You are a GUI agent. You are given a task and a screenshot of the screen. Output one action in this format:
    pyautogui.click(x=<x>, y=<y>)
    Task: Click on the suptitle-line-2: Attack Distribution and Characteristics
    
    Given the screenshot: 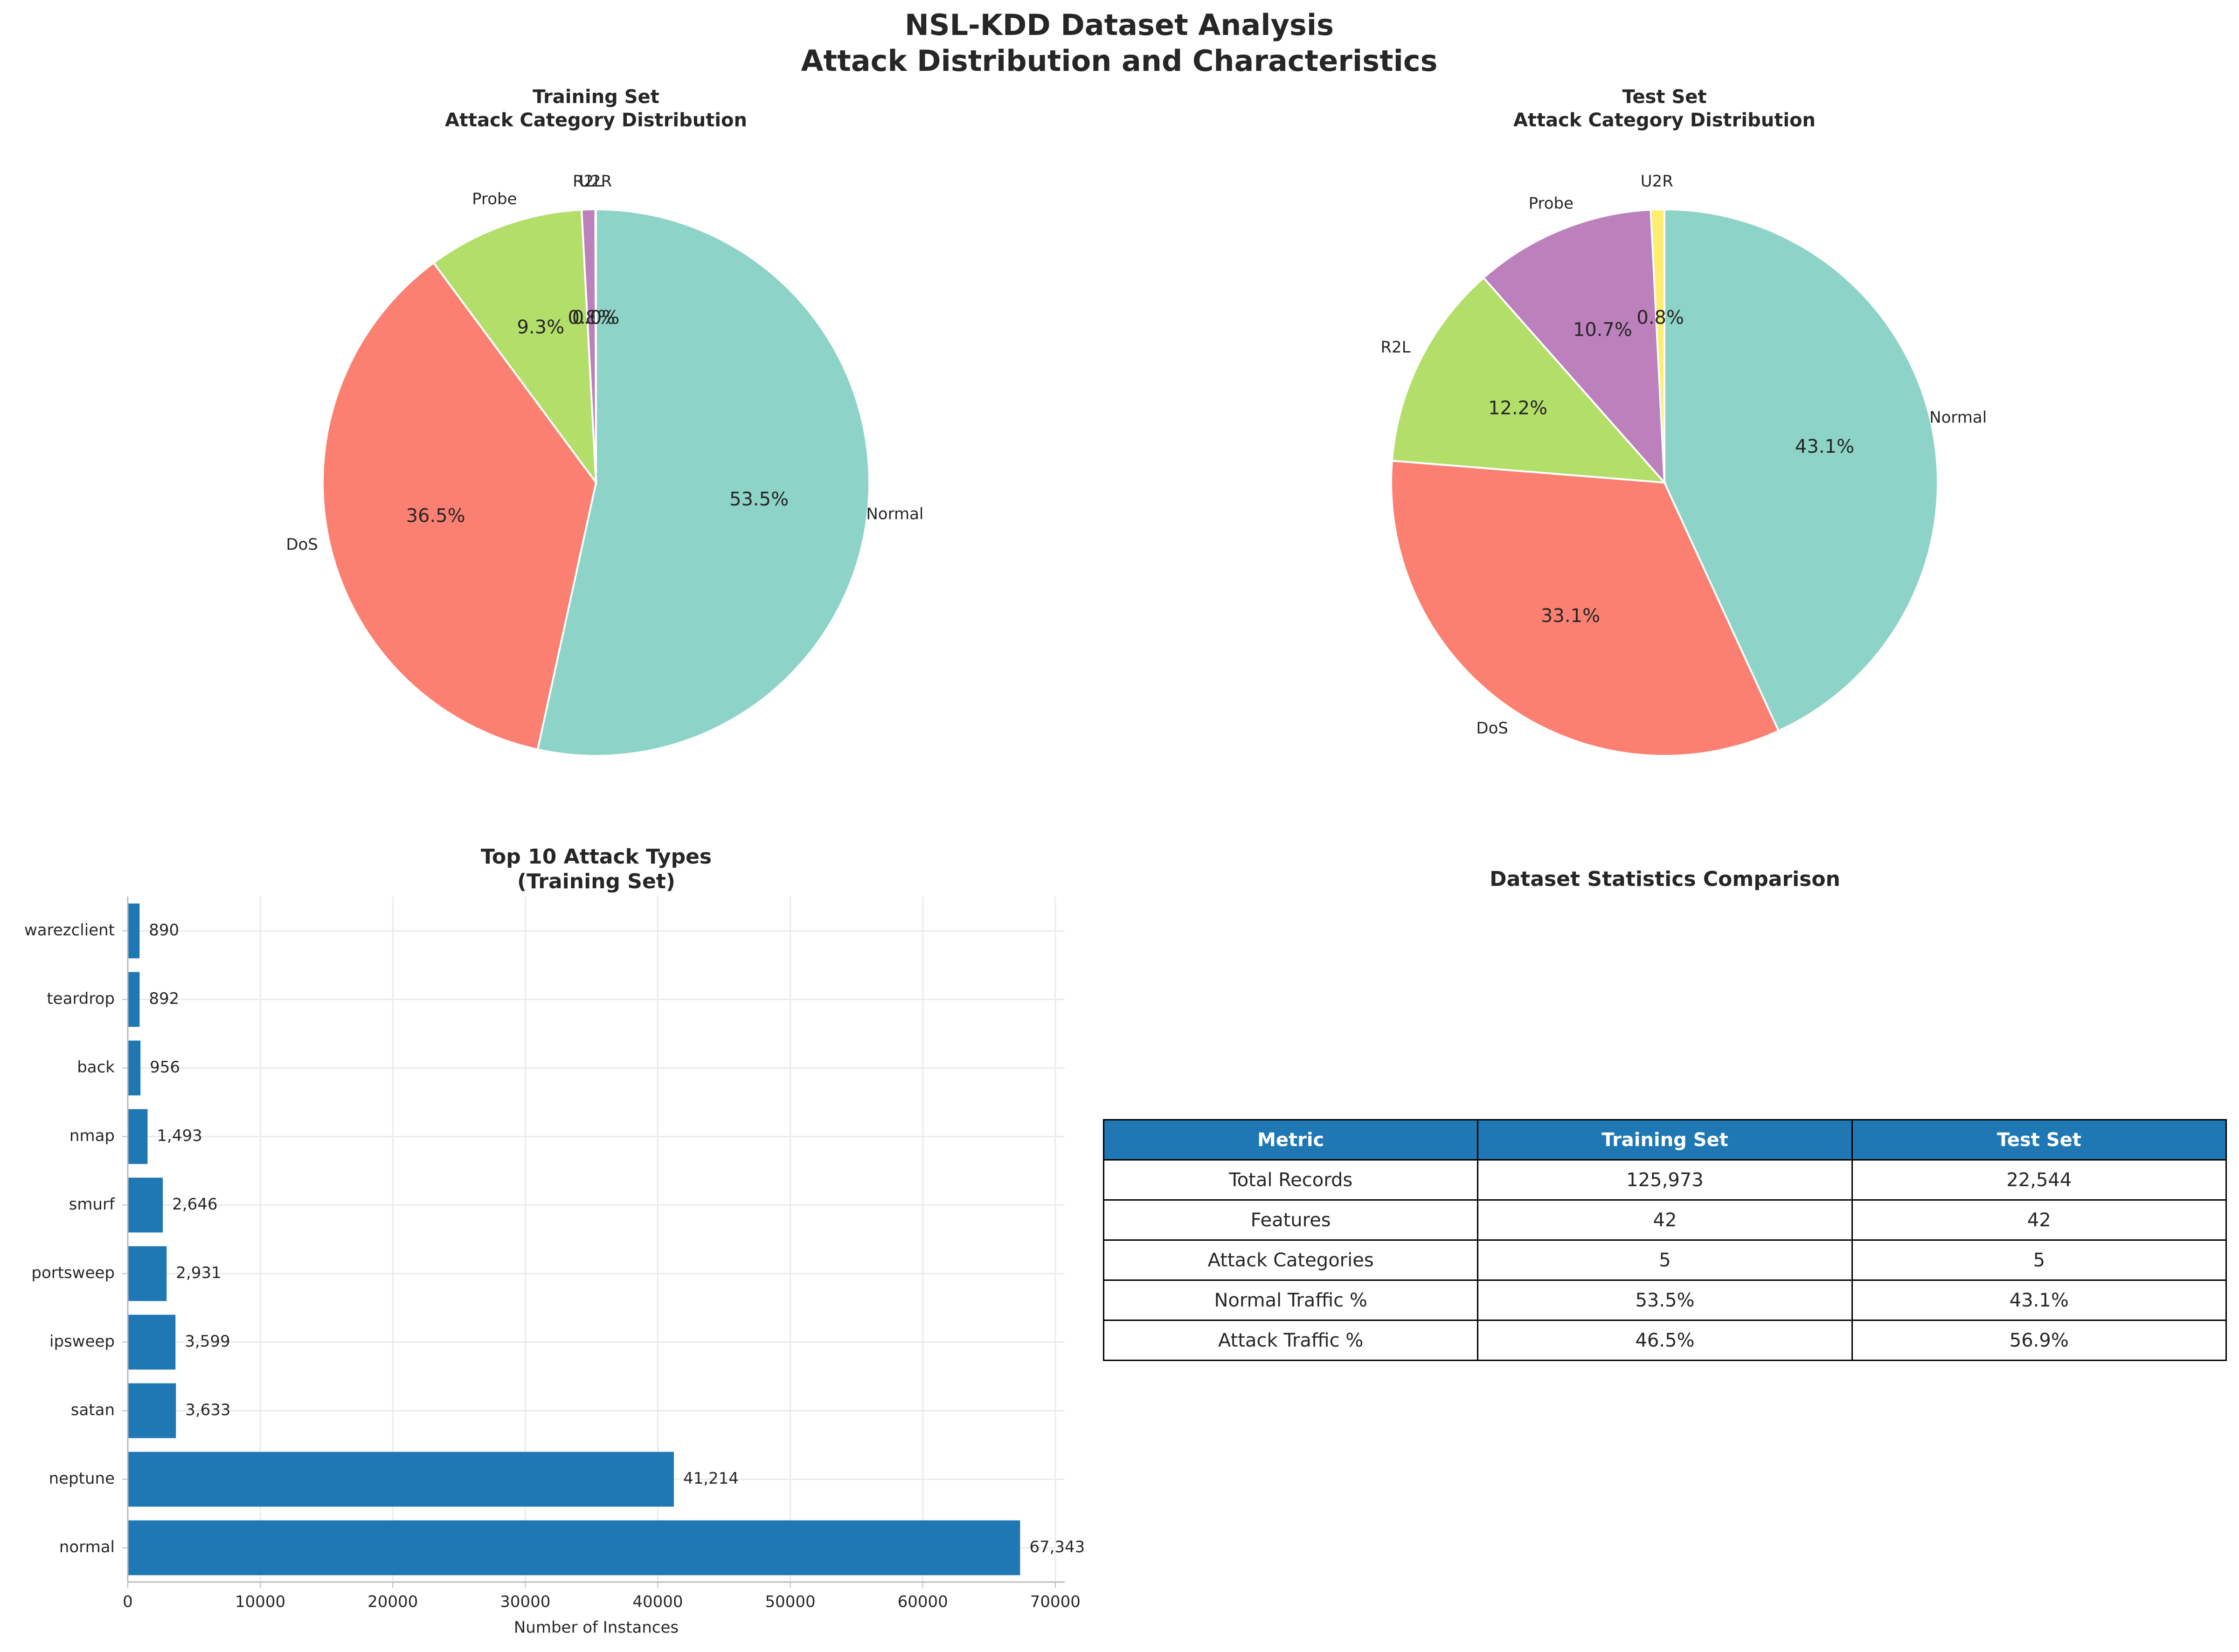 What is the action you would take?
    pyautogui.click(x=1119, y=61)
    